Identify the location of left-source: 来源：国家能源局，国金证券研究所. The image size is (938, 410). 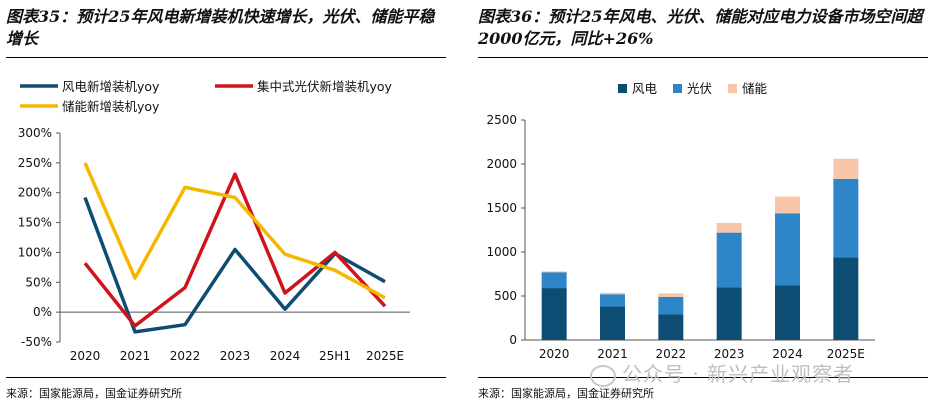
(94, 393).